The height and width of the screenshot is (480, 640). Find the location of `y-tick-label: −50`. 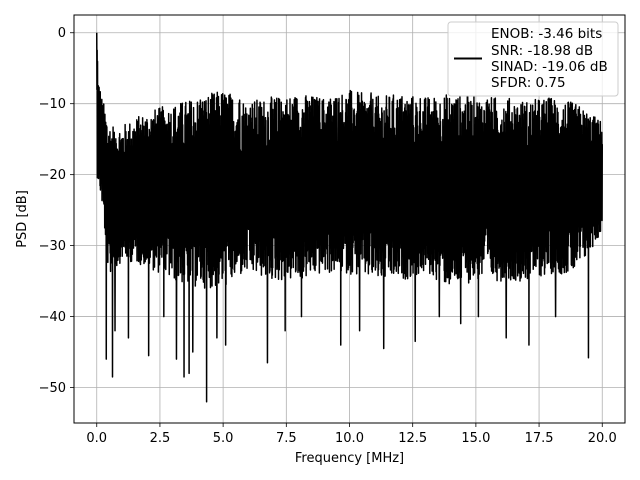

y-tick-label: −50 is located at coordinates (52, 388).